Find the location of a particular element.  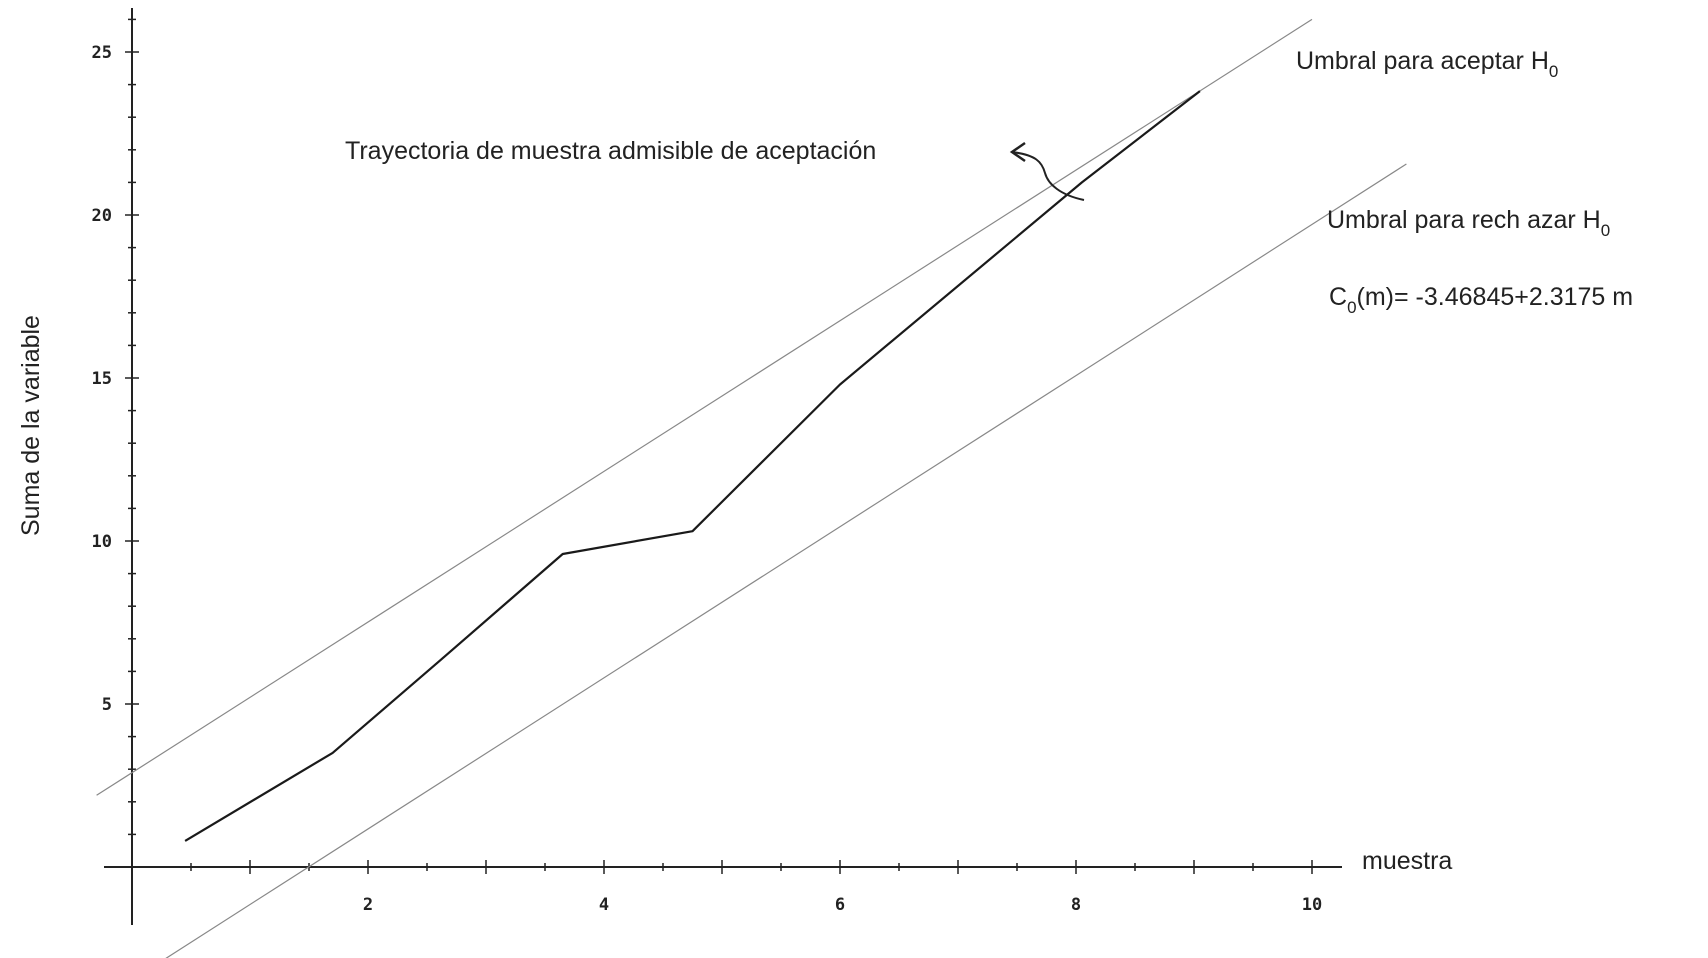

y-tick-label: 20 is located at coordinates (102, 216).